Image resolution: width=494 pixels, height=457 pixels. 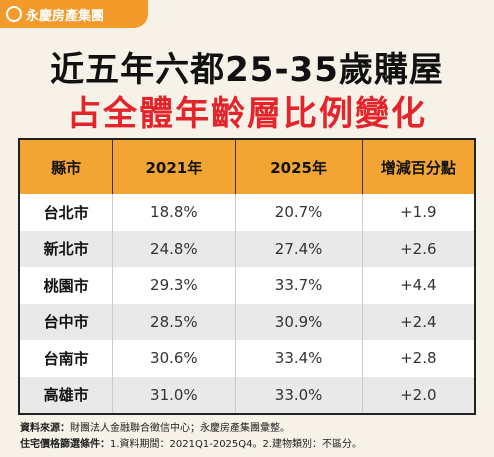 I want to click on value-cell: +2.0, so click(x=418, y=395).